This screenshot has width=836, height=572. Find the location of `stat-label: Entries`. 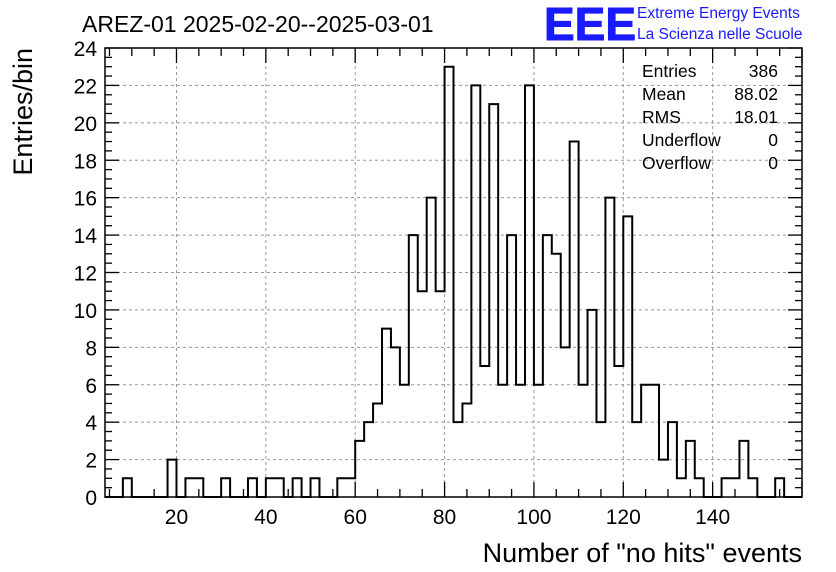

stat-label: Entries is located at coordinates (669, 71).